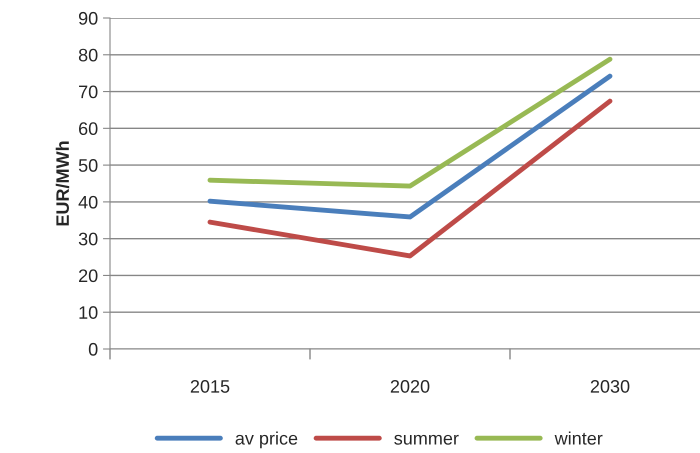 The image size is (700, 453). What do you see at coordinates (88, 129) in the screenshot?
I see `y-tick-label: 60` at bounding box center [88, 129].